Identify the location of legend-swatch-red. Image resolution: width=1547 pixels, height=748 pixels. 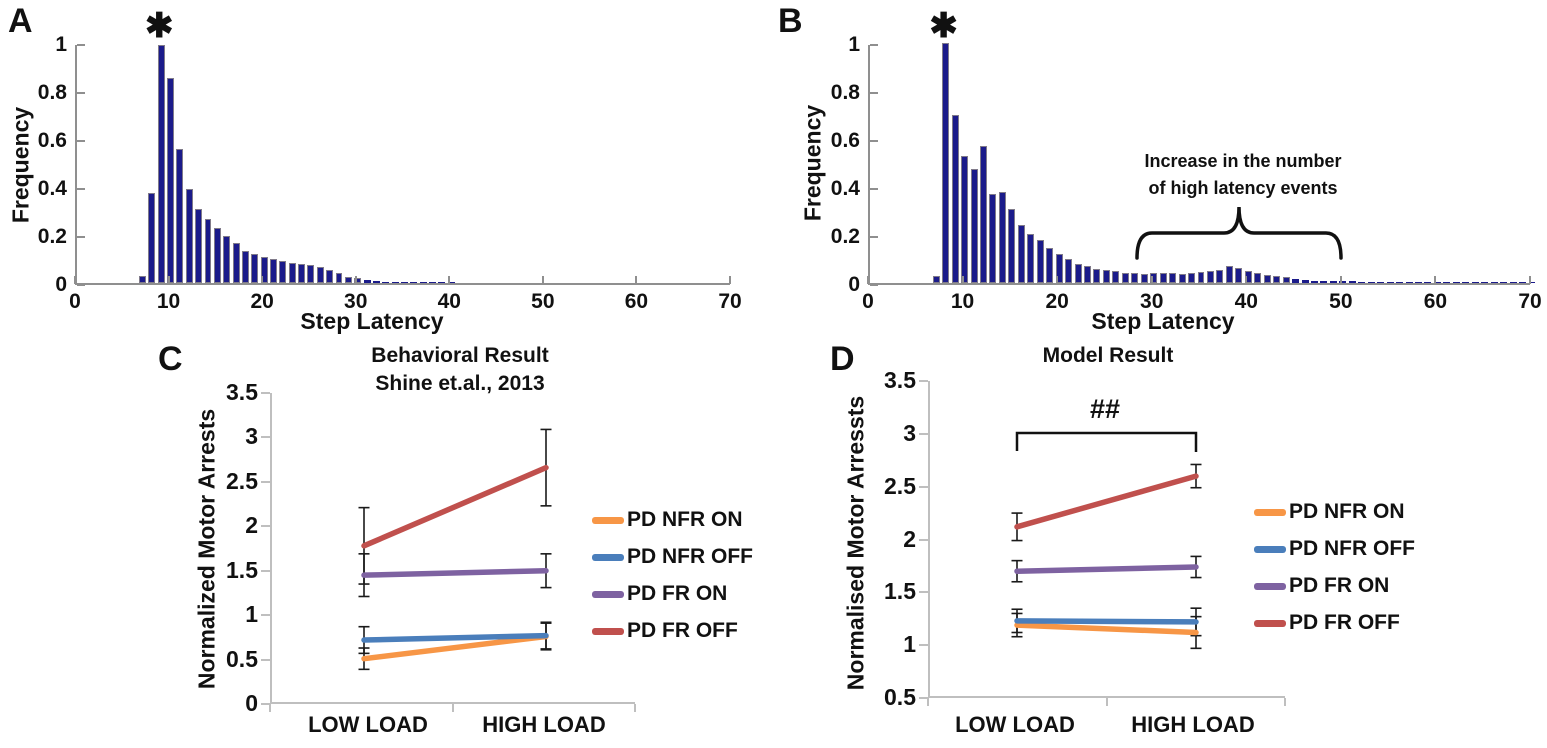
(608, 631).